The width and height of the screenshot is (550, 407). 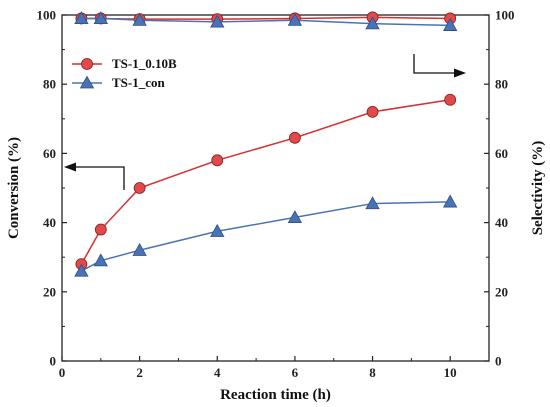 What do you see at coordinates (501, 153) in the screenshot?
I see `y-right-tick-label-3: 60` at bounding box center [501, 153].